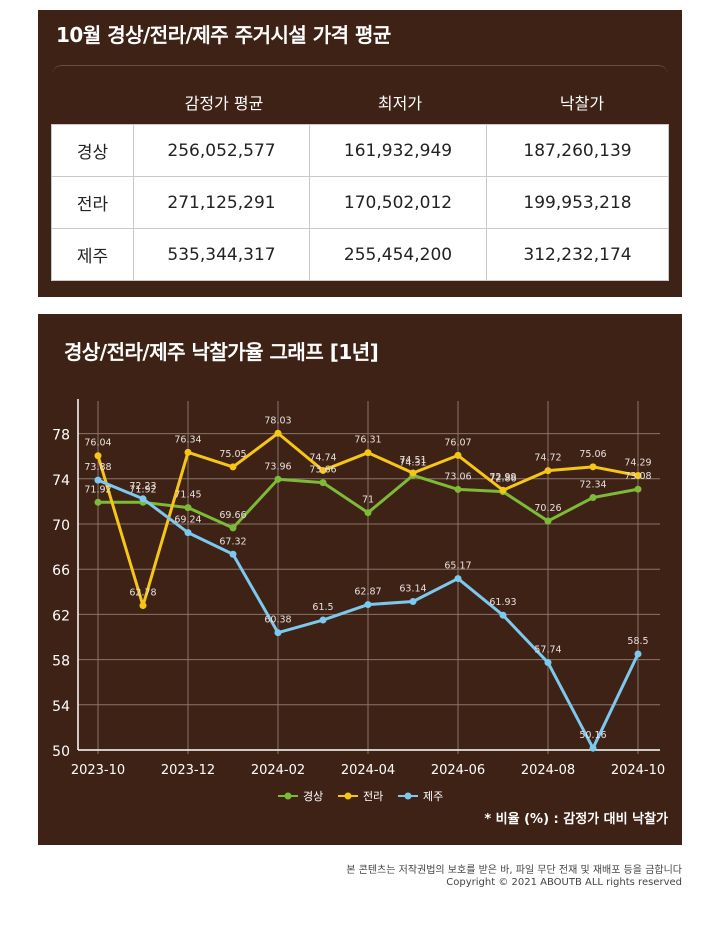 This screenshot has width=720, height=939. What do you see at coordinates (457, 442) in the screenshot?
I see `data-label: 76.07` at bounding box center [457, 442].